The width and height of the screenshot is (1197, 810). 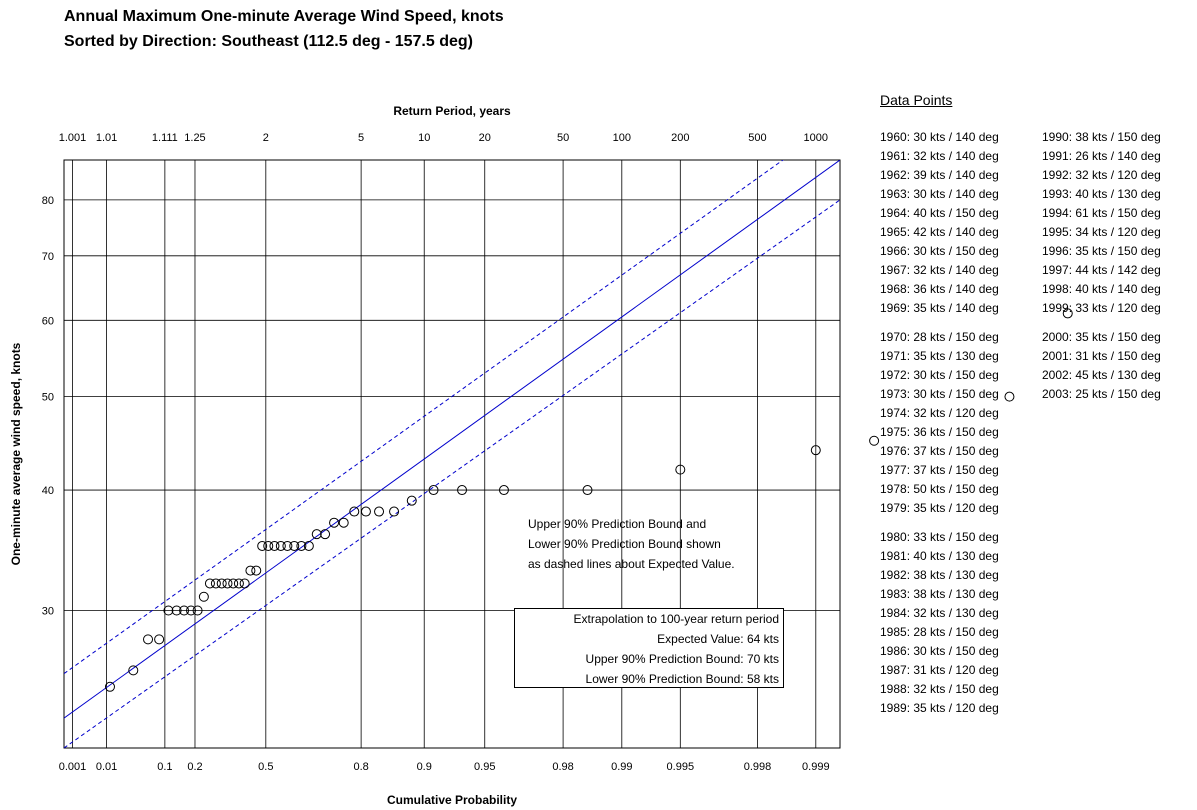 I want to click on data-point-entry: 1976: 37 kts / 150 deg, so click(x=939, y=451).